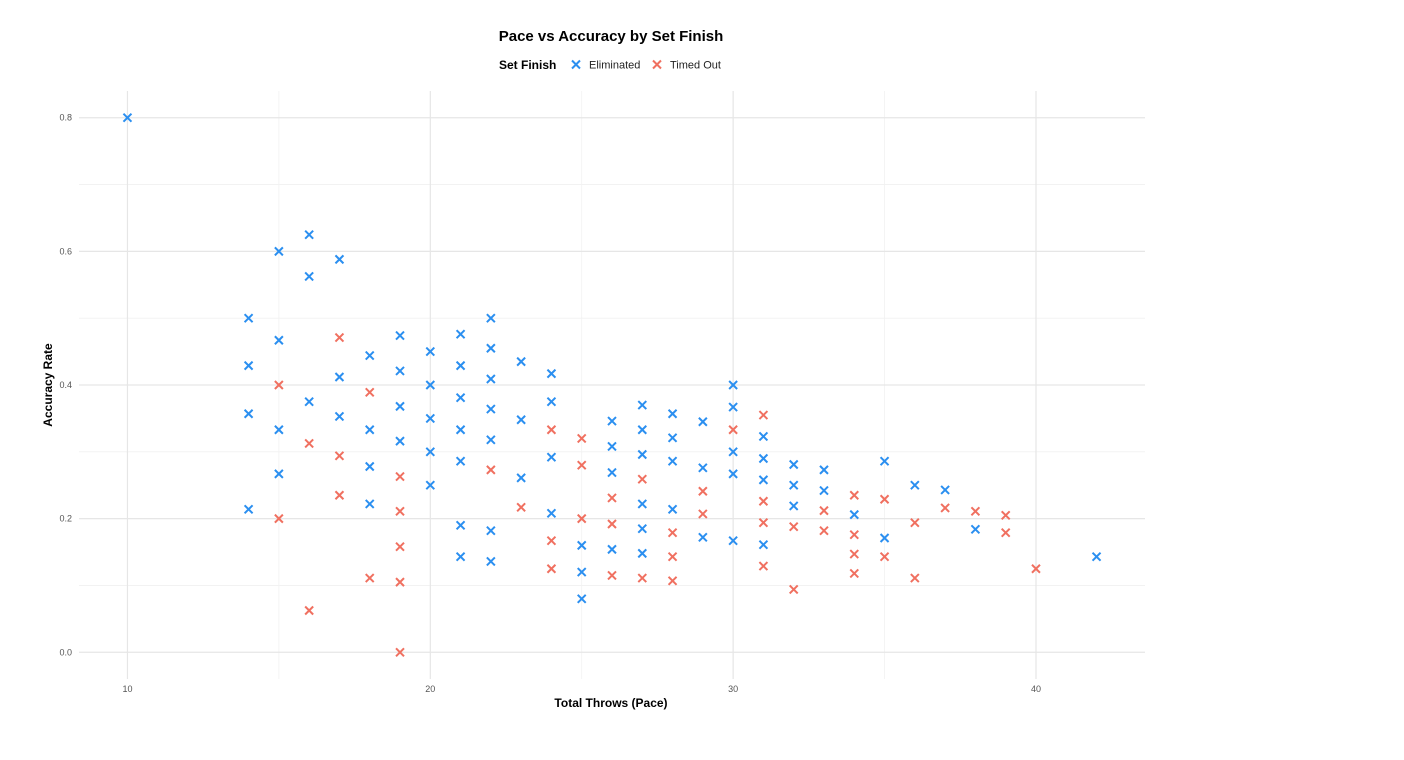  Describe the element at coordinates (614, 66) in the screenshot. I see `legend-label-eliminated: Eliminated` at that location.